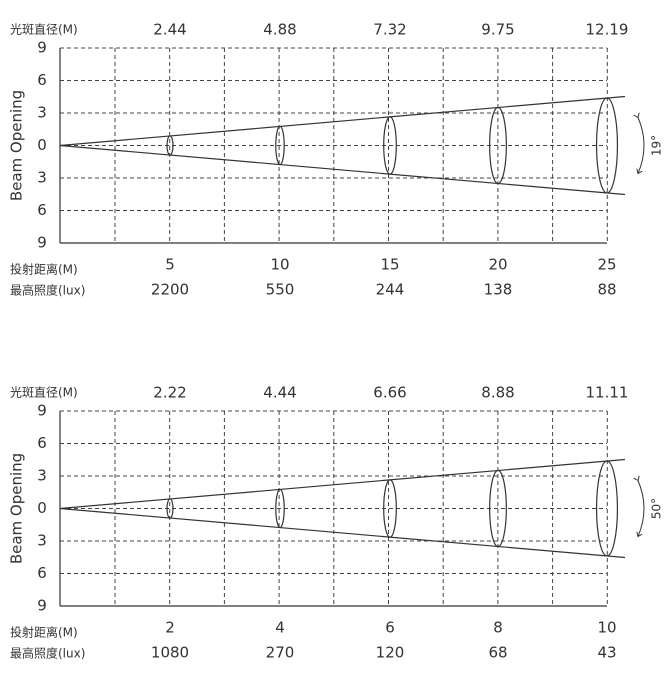  Describe the element at coordinates (657, 508) in the screenshot. I see `angle-label: 50°` at that location.